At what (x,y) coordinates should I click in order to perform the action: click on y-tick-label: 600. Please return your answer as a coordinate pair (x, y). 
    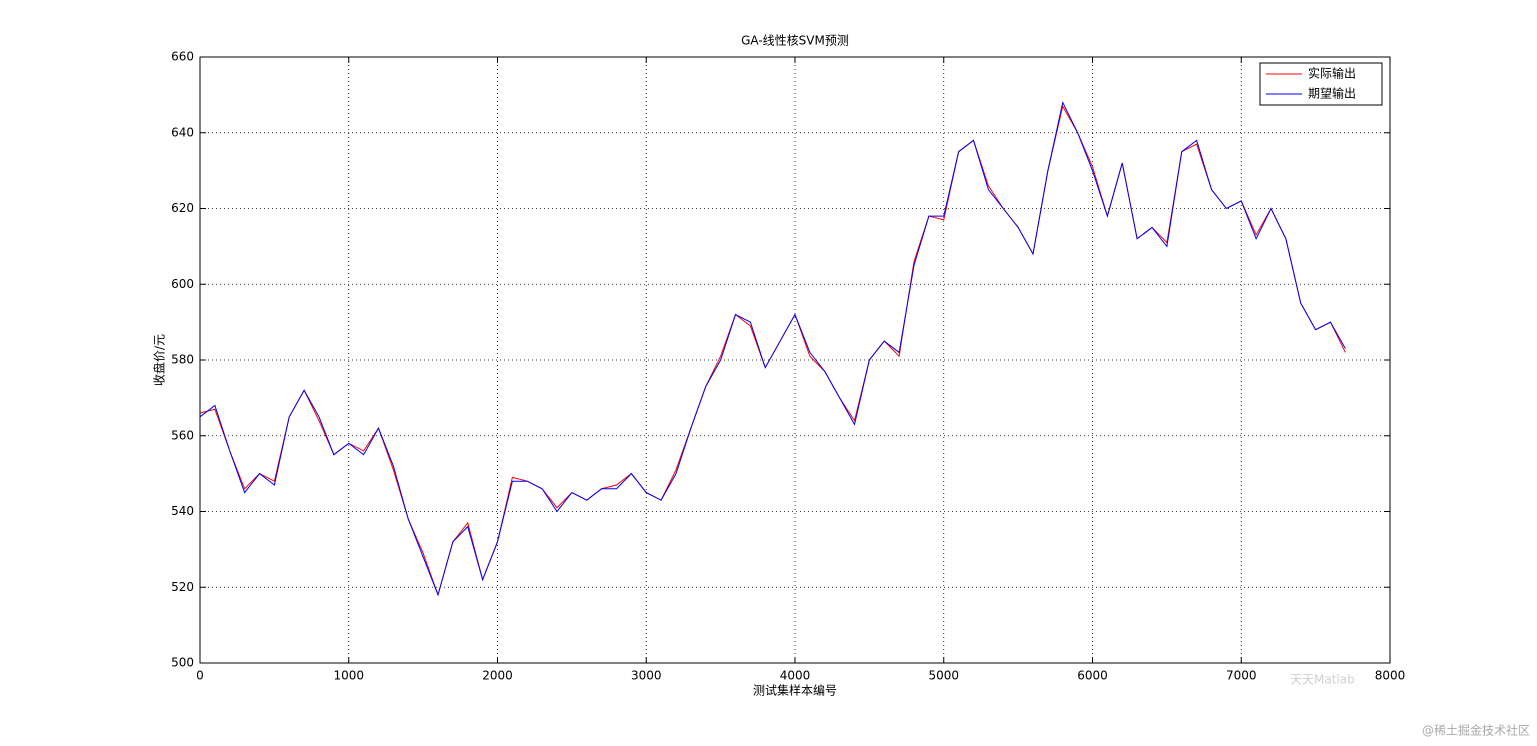
    Looking at the image, I should click on (182, 284).